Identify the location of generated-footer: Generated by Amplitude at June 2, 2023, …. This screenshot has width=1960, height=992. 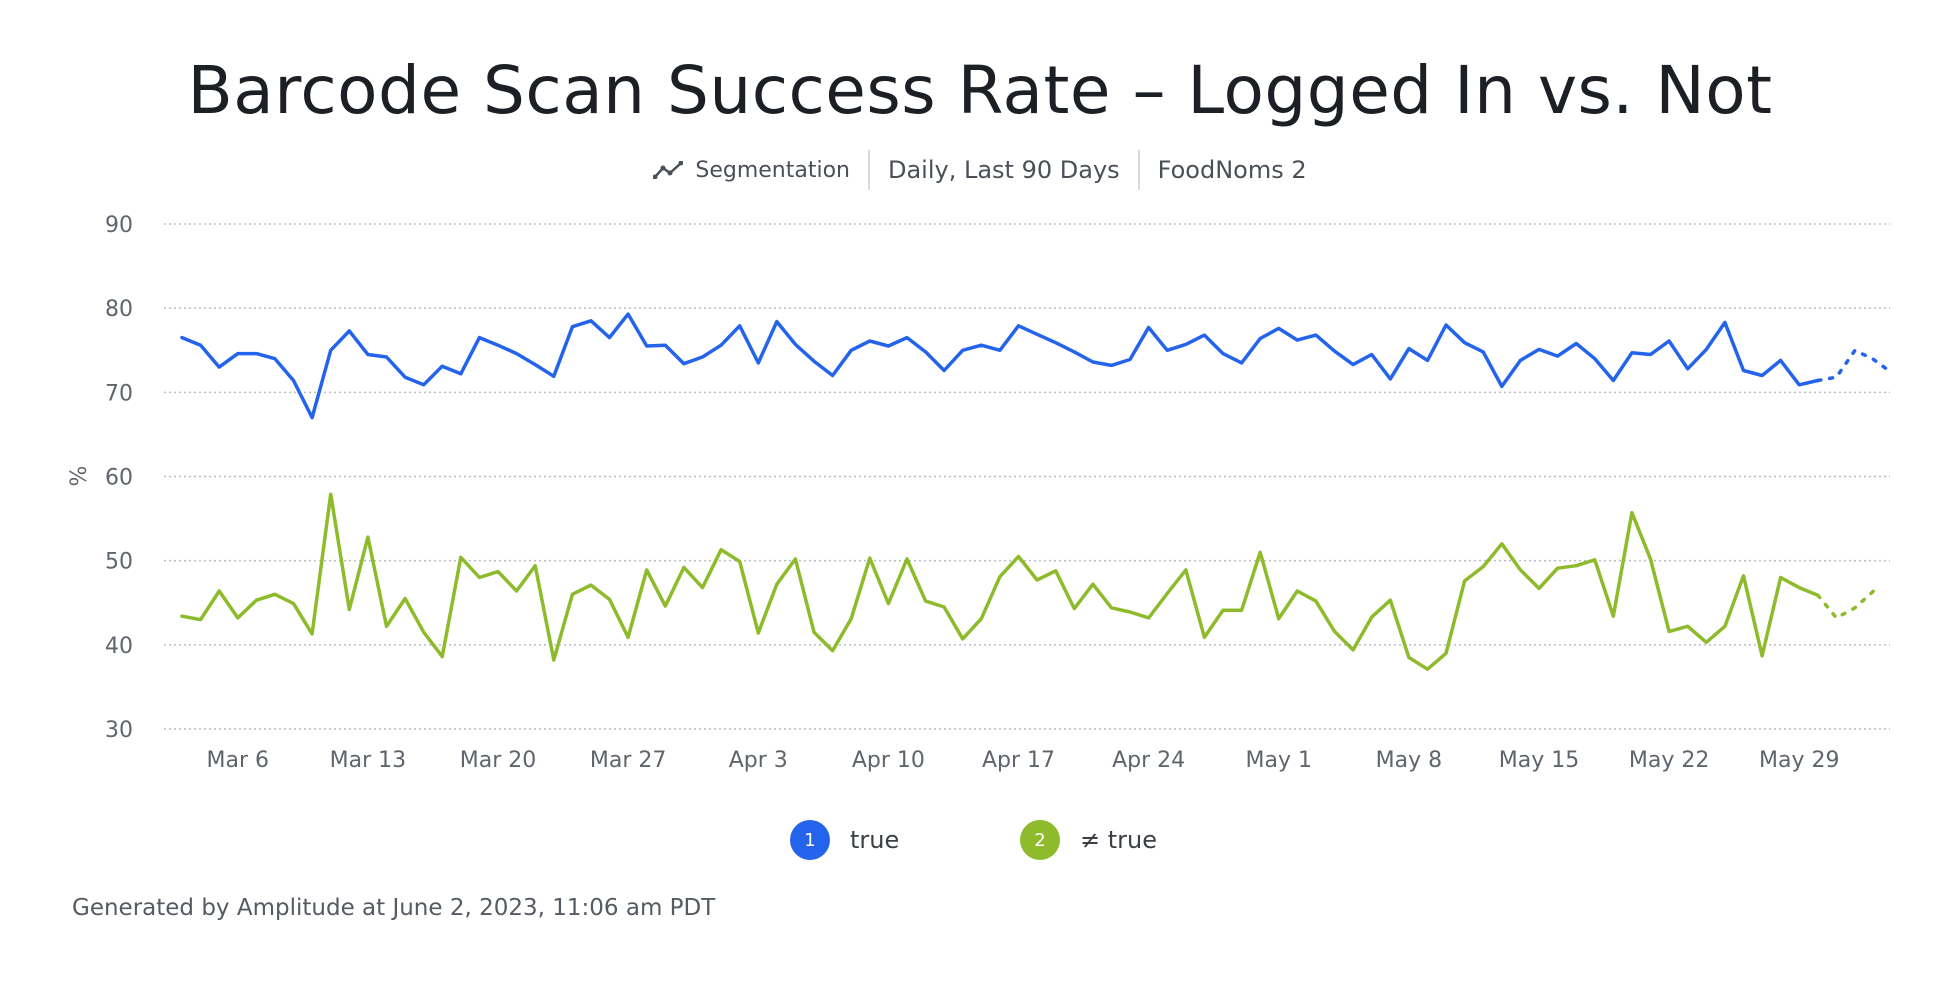
(394, 908).